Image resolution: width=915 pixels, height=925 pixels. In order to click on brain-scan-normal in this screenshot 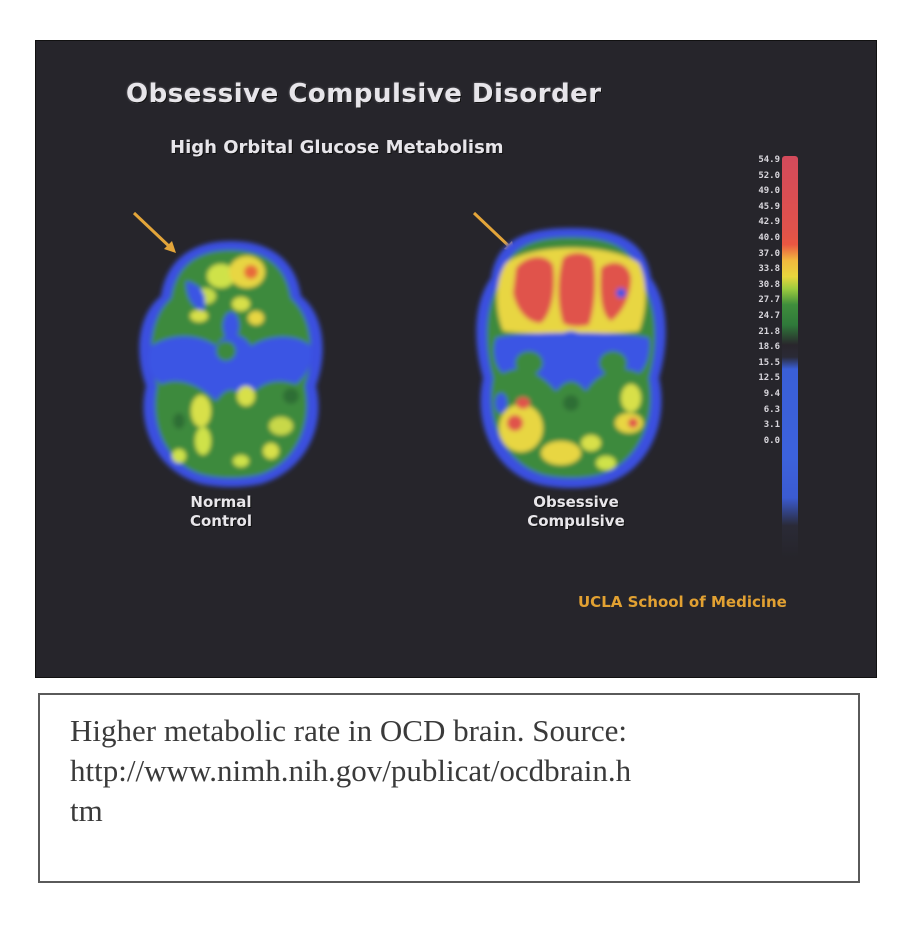, I will do `click(231, 364)`.